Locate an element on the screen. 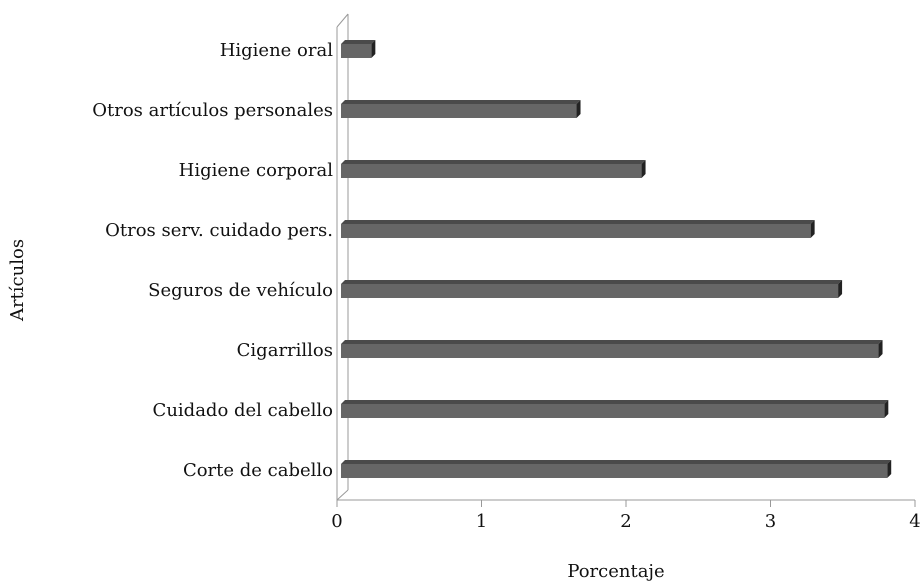  y-tick-label: Higiene corporal is located at coordinates (256, 170).